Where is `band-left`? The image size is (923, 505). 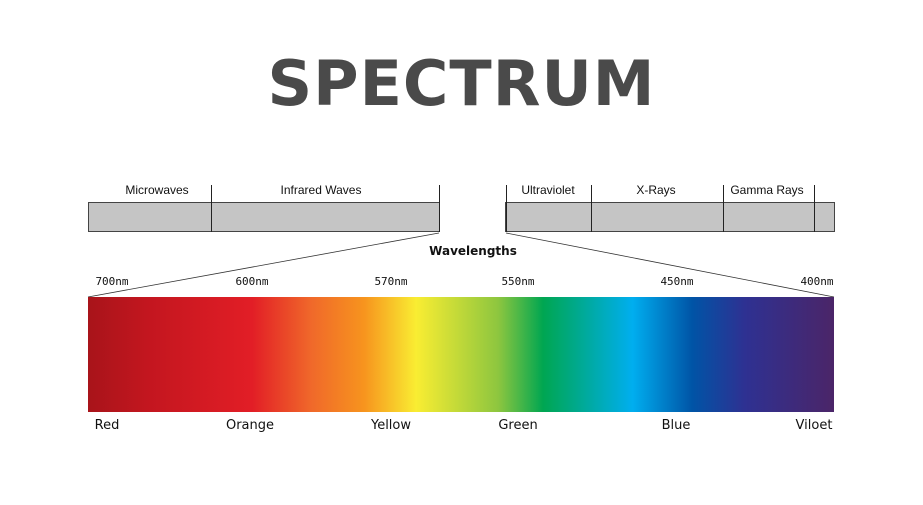 band-left is located at coordinates (264, 217).